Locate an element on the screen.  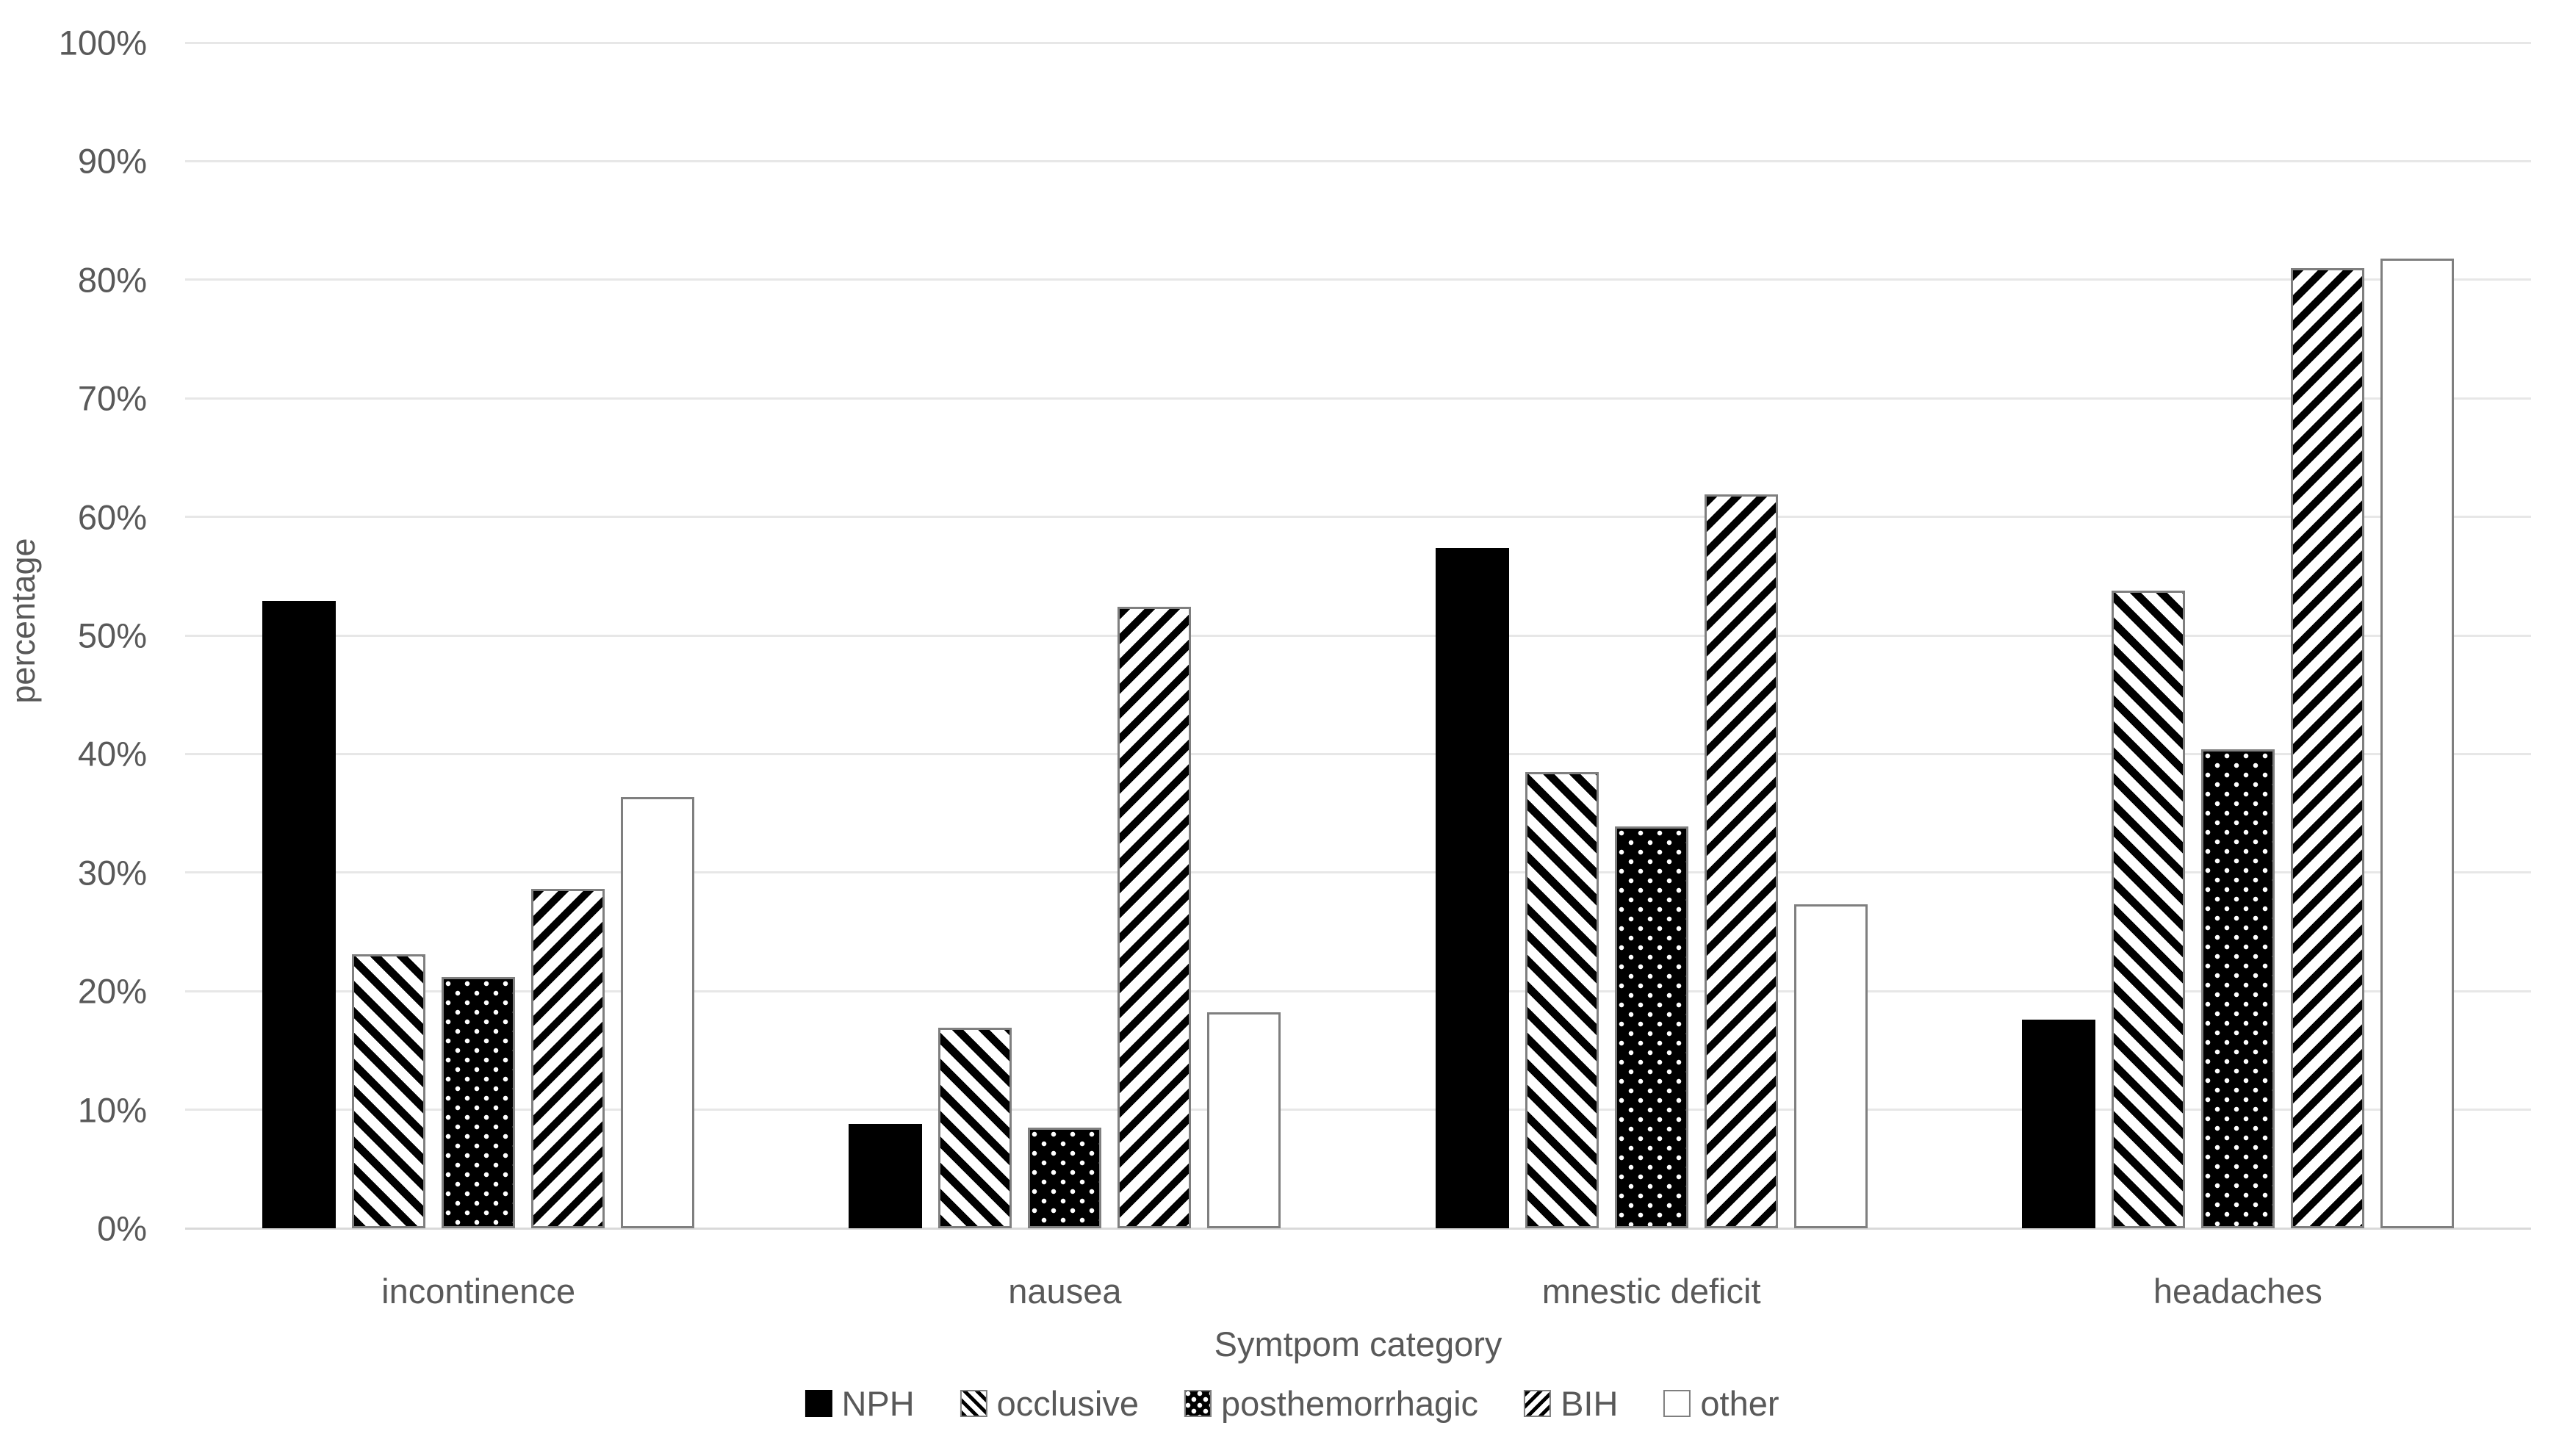
y-tick-label: 0% is located at coordinates (122, 1228).